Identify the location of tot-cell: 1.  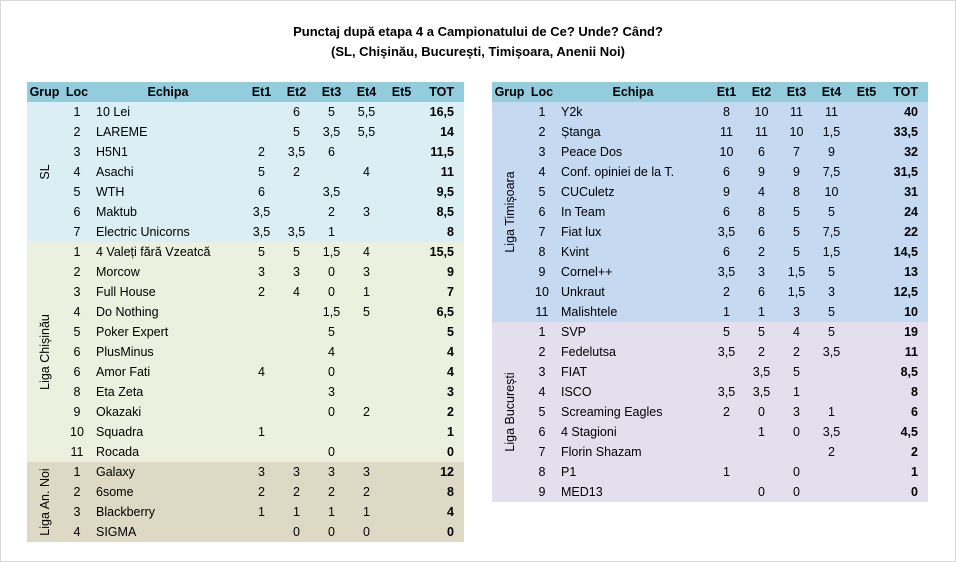
(450, 432).